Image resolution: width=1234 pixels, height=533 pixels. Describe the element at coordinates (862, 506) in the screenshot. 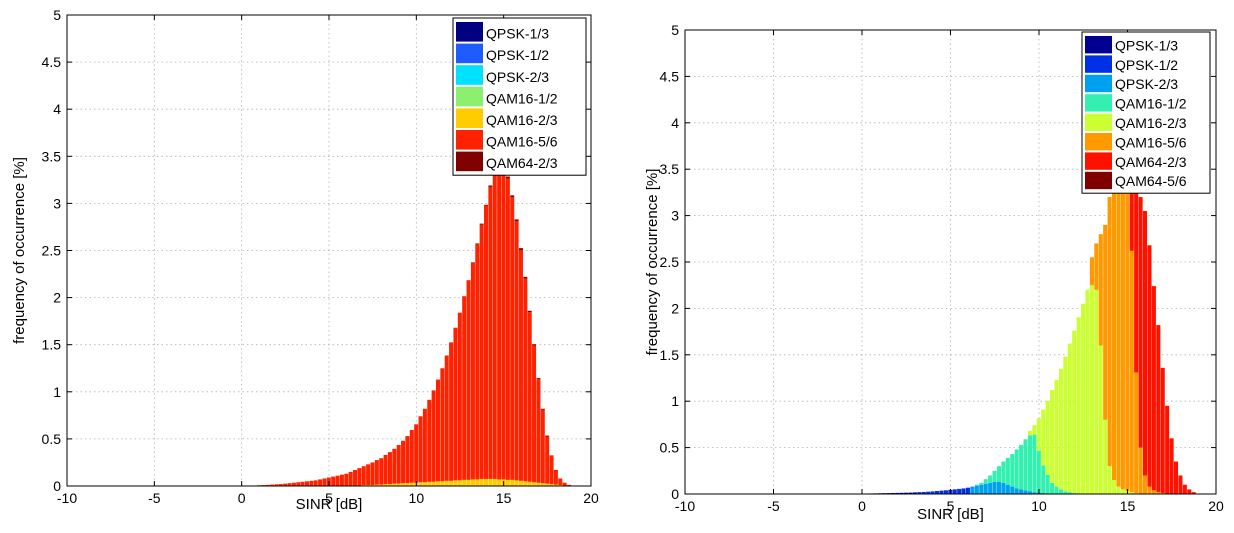

I see `x-tick-label: 0` at that location.